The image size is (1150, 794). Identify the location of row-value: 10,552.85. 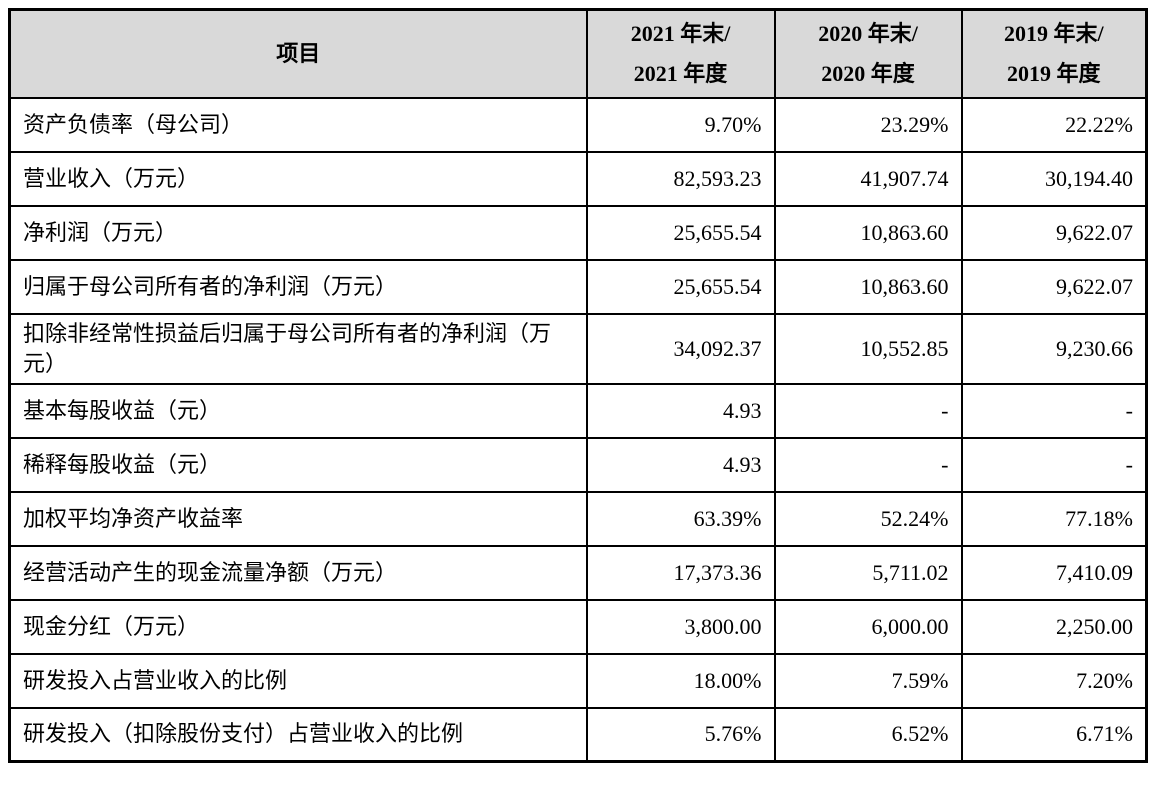
(868, 348).